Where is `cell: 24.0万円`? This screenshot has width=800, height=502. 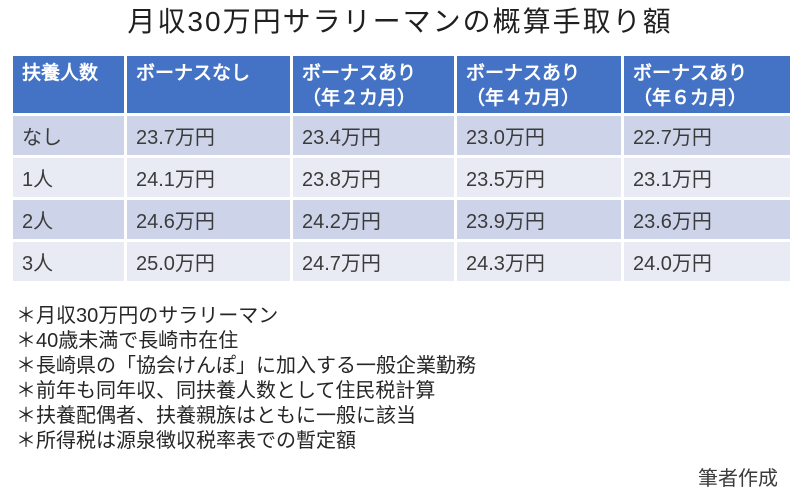
cell: 24.0万円 is located at coordinates (707, 261).